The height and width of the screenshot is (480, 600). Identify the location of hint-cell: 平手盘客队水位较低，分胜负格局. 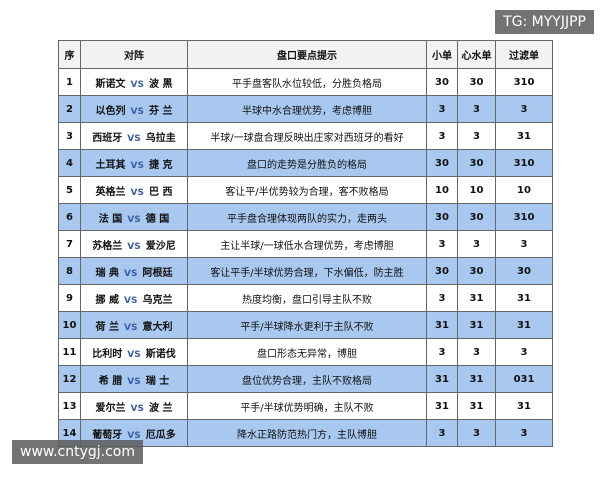
(307, 82).